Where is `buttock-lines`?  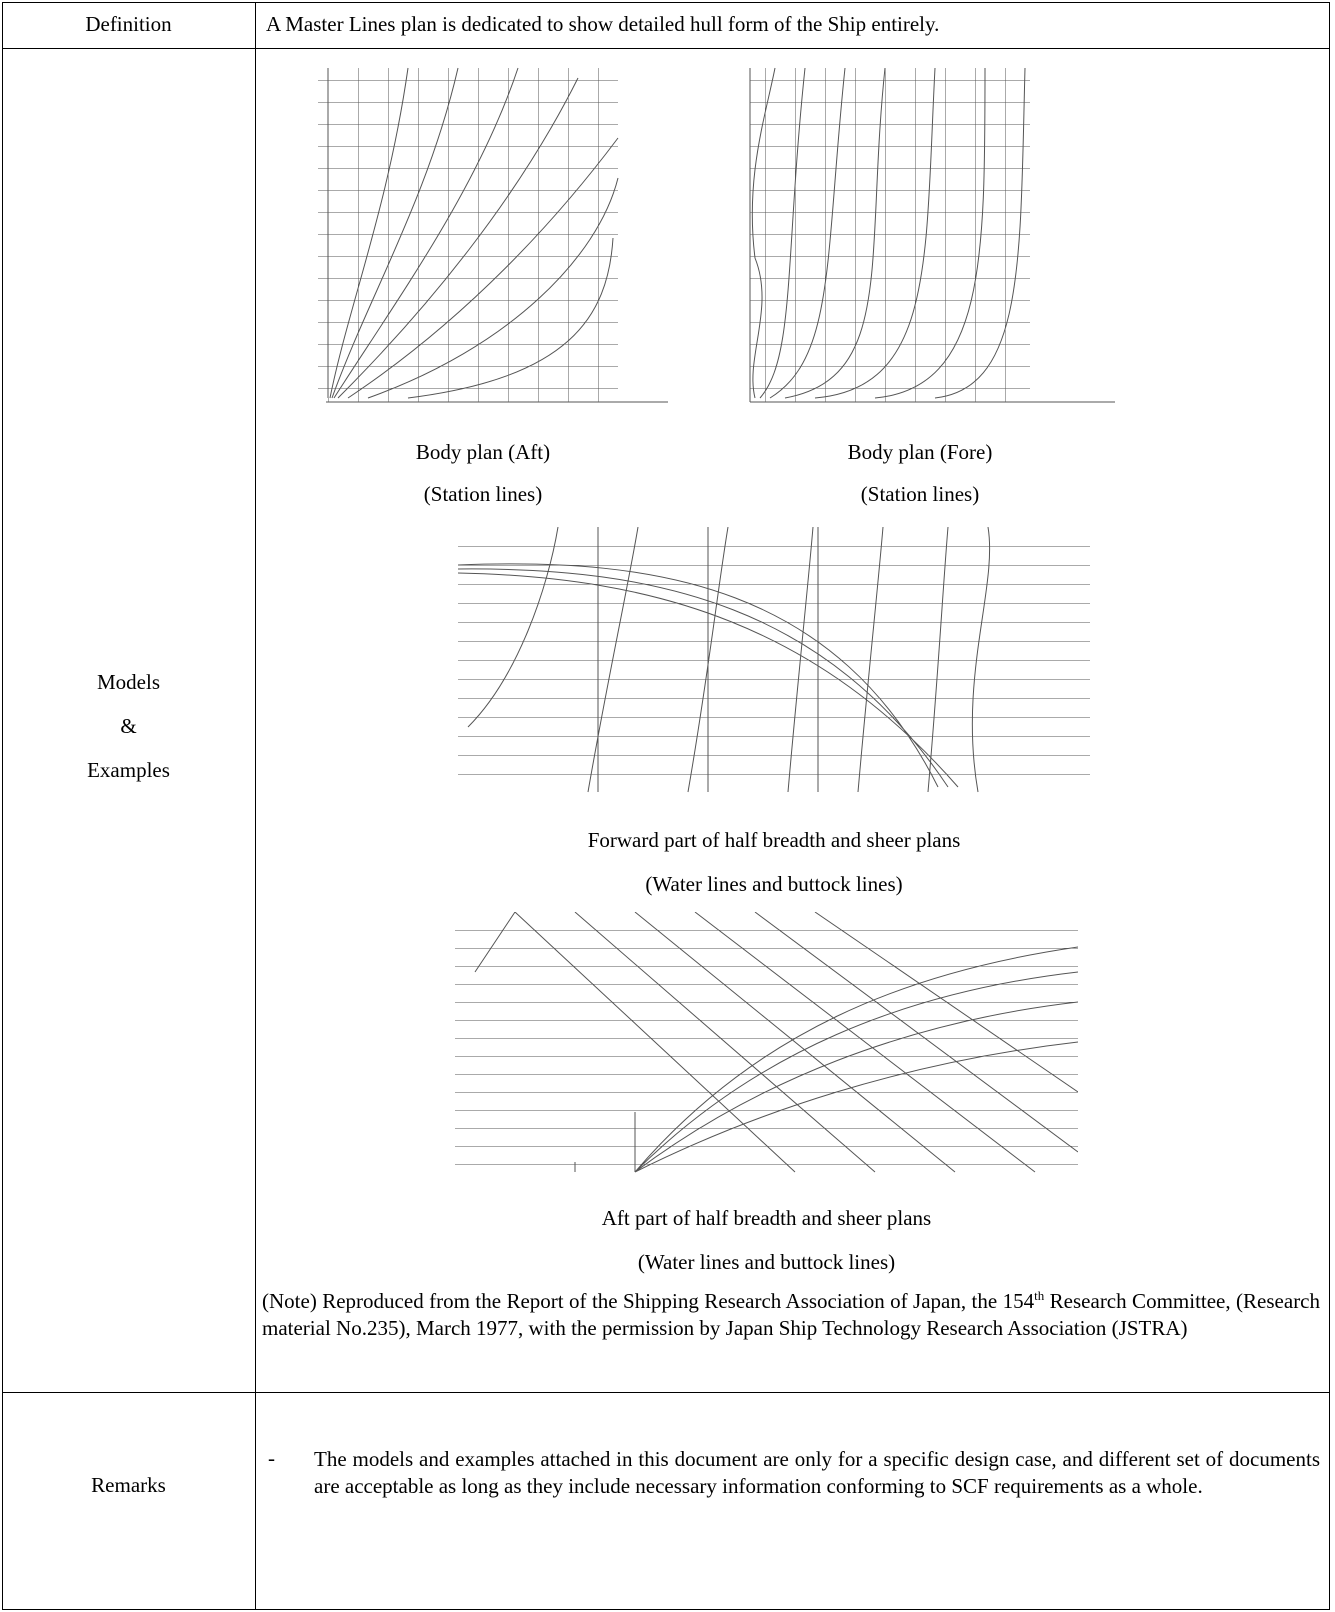
buttock-lines is located at coordinates (729, 660).